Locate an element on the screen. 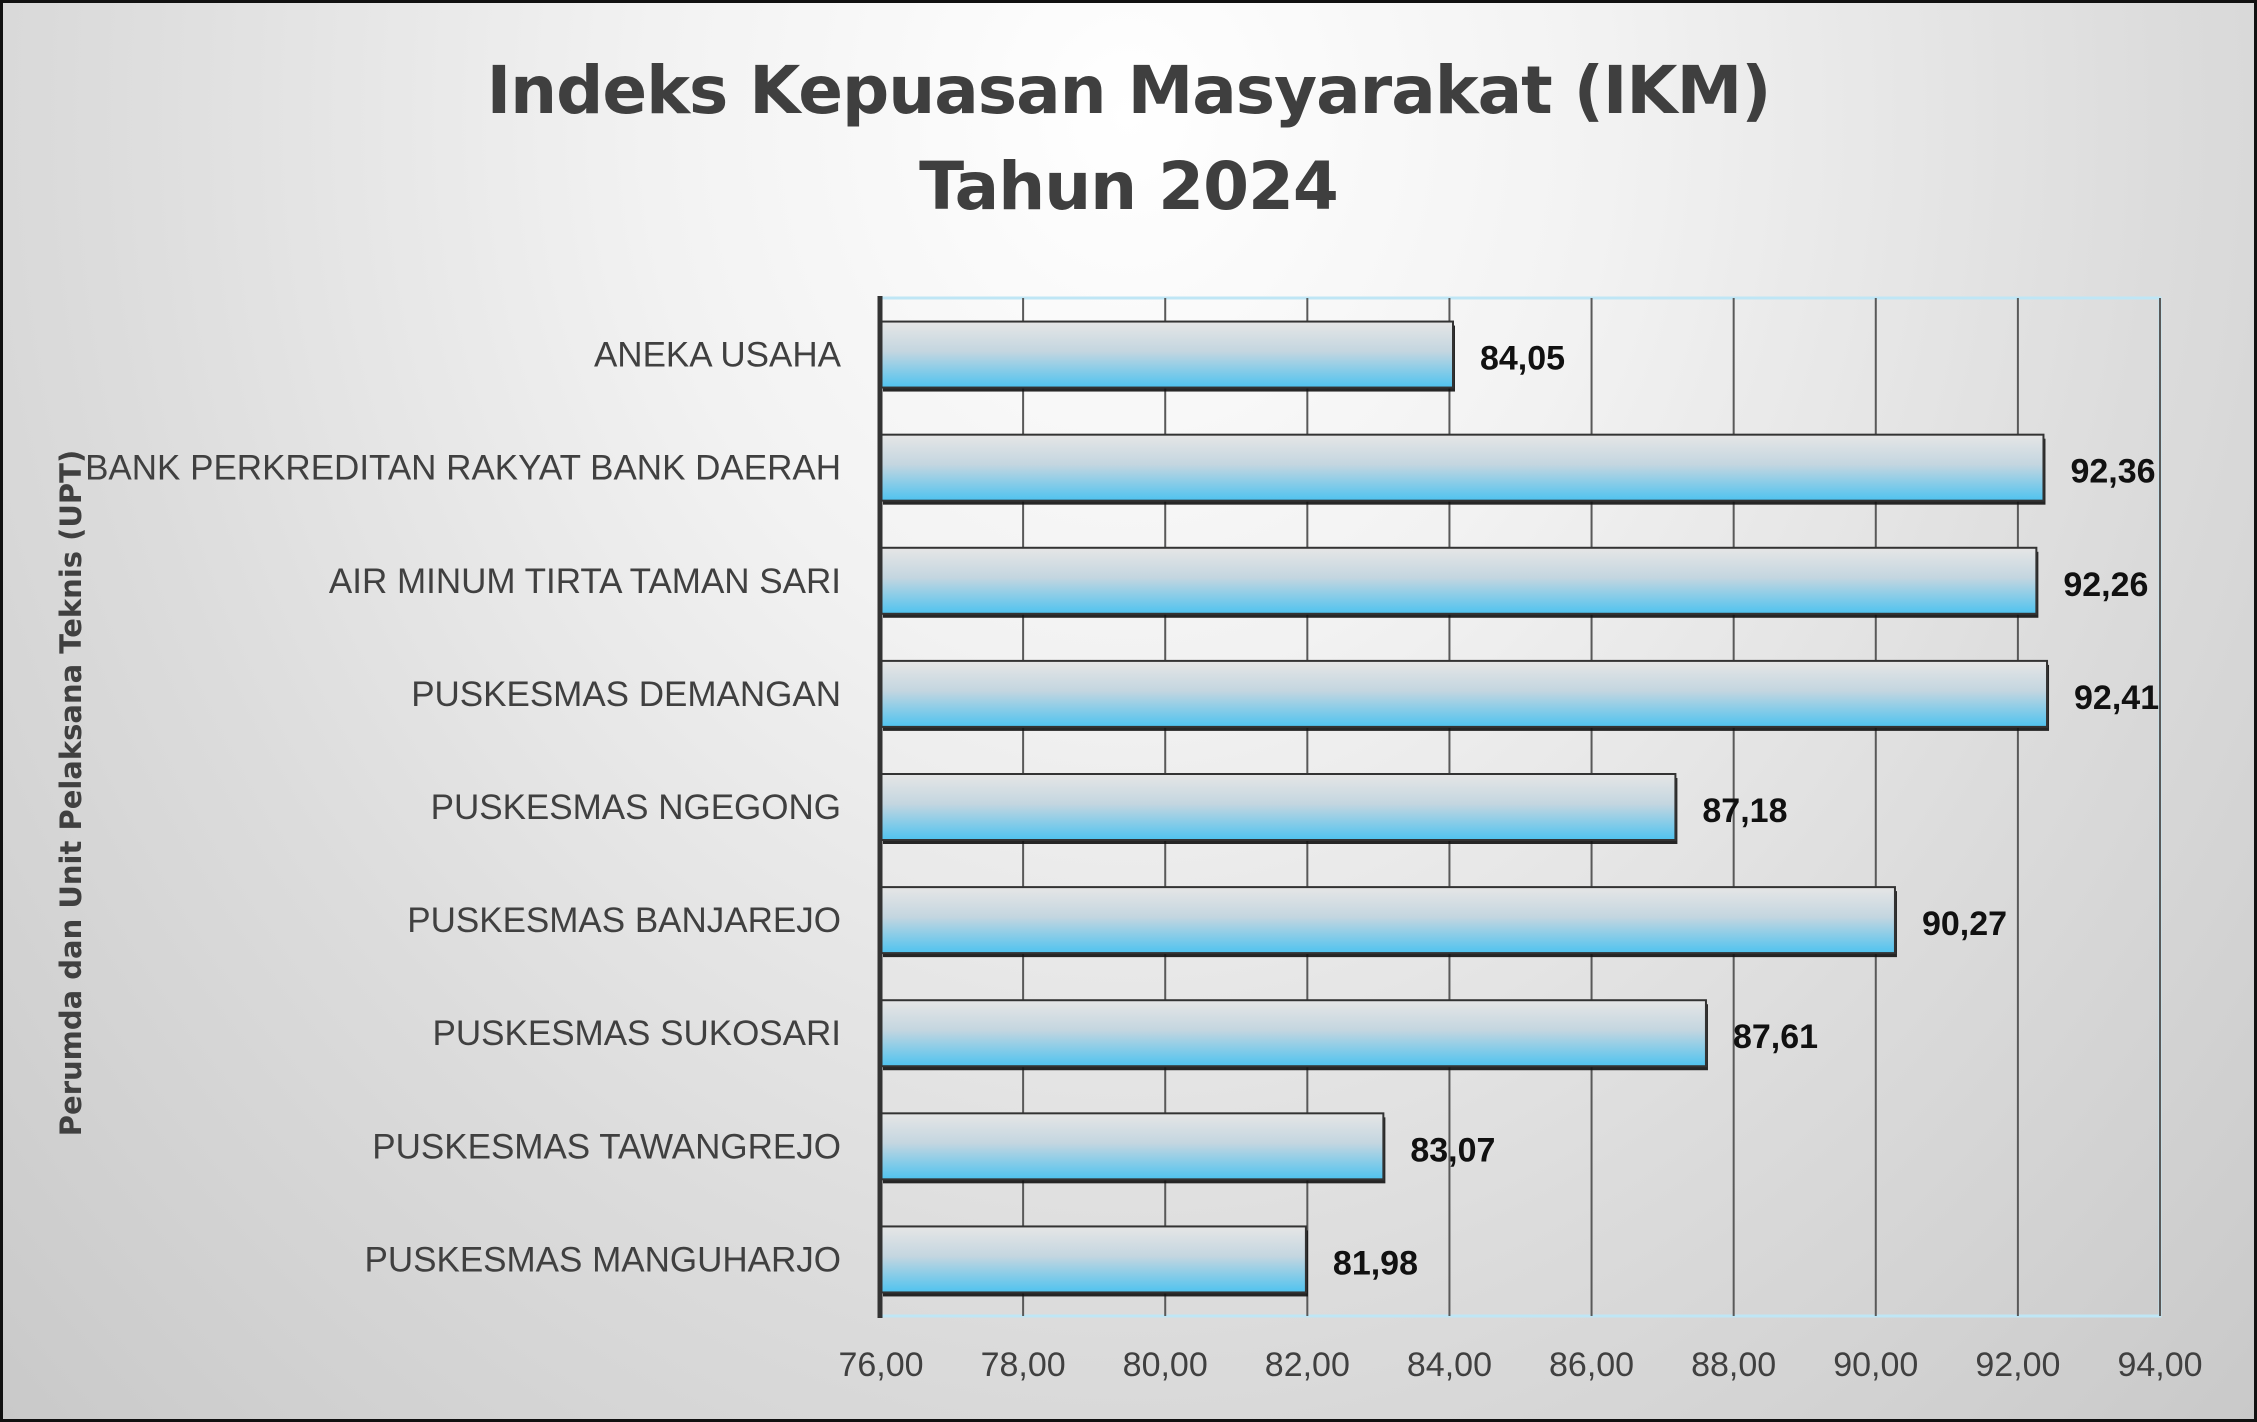 Image resolution: width=2257 pixels, height=1422 pixels. x-tick-label: 80,00 is located at coordinates (1165, 1365).